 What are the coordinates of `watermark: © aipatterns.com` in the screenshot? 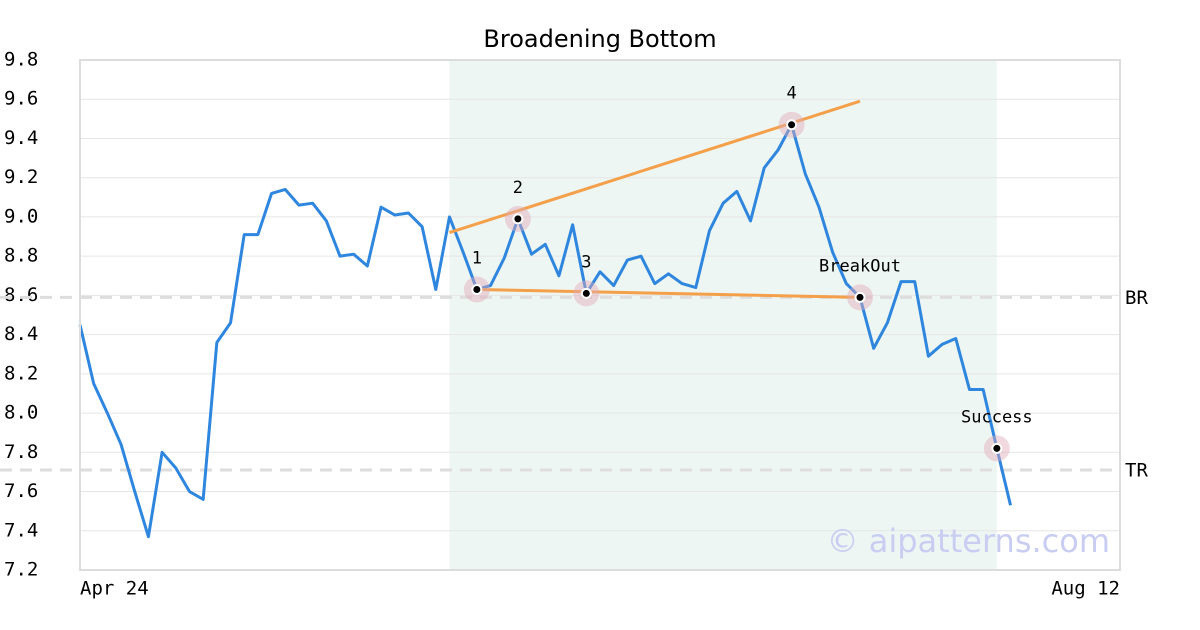 It's located at (968, 541).